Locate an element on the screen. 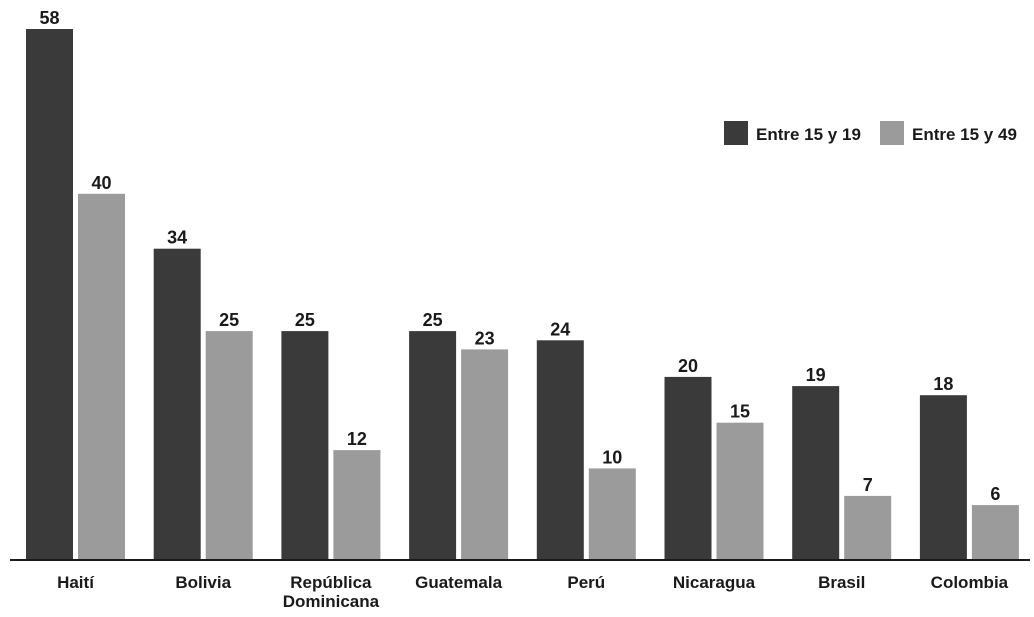 This screenshot has width=1034, height=617. value-label-1-4: 25 is located at coordinates (433, 320).